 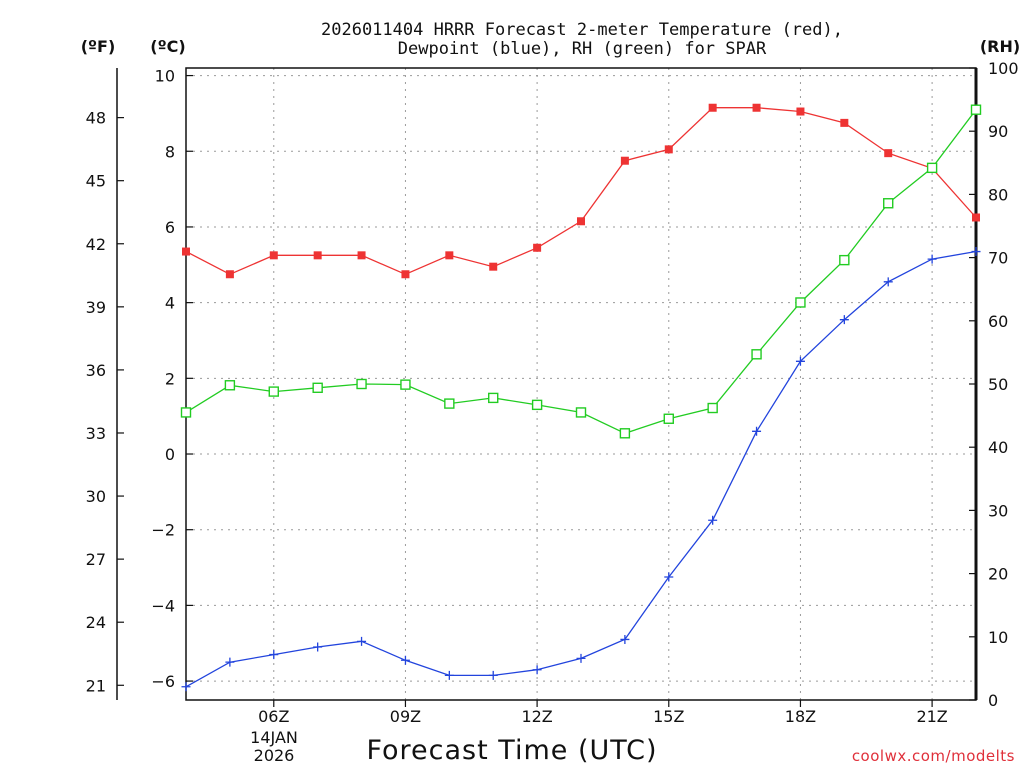 I want to click on x-tick-label: 15Z, so click(x=668, y=716).